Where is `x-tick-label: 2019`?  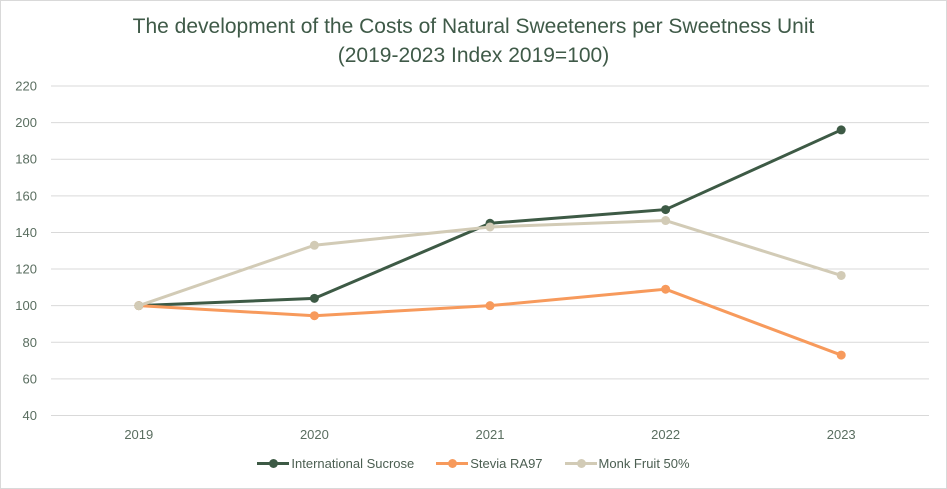
x-tick-label: 2019 is located at coordinates (138, 434).